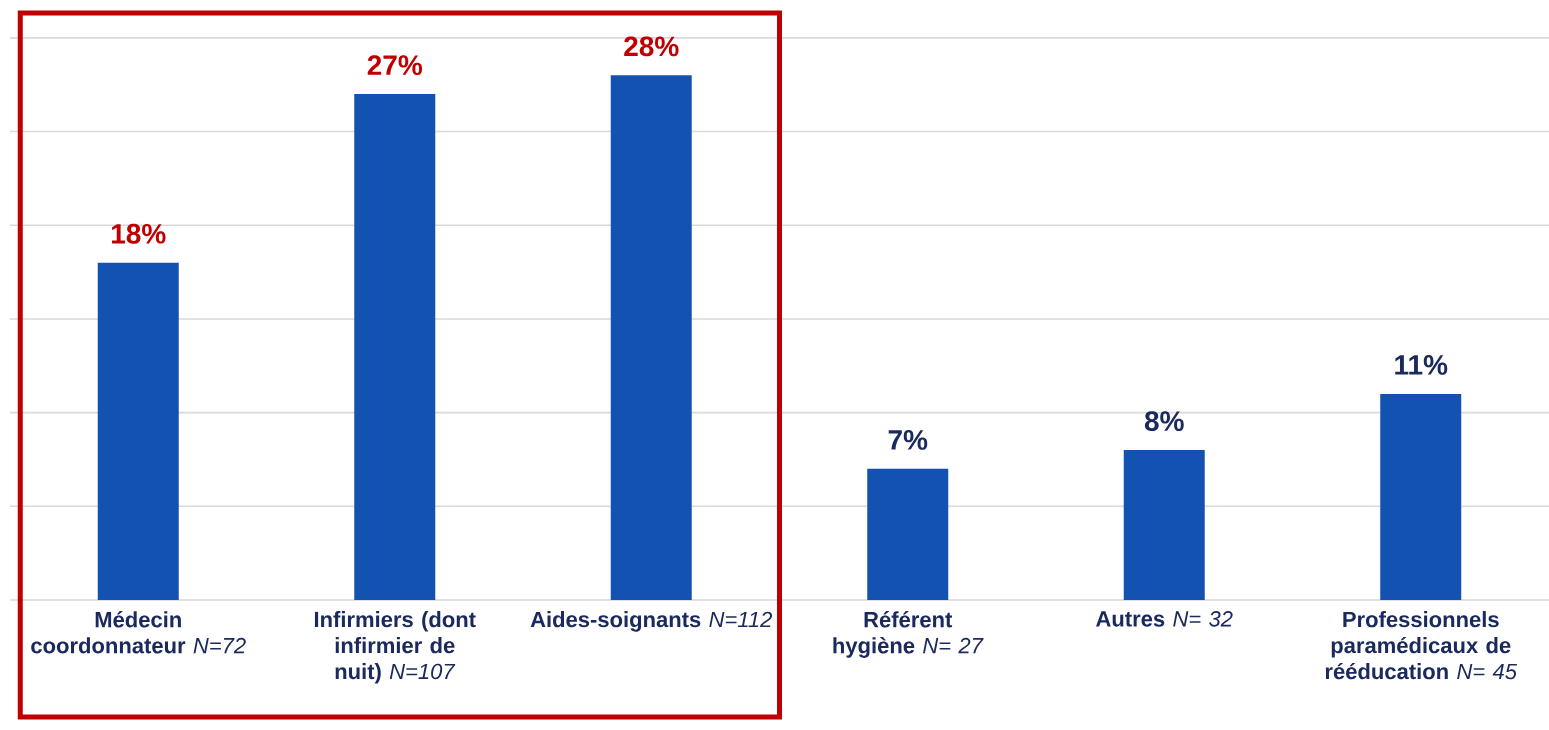 This screenshot has height=730, width=1549. I want to click on data-label: 27%, so click(395, 65).